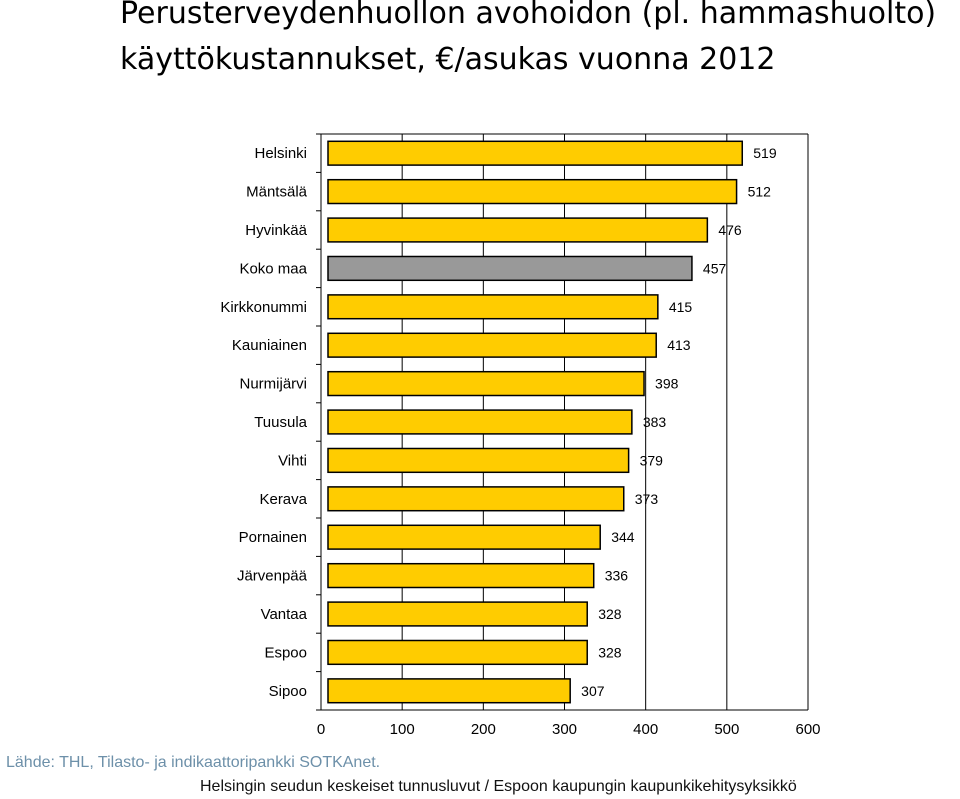  Describe the element at coordinates (760, 192) in the screenshot. I see `data-label: 512` at that location.